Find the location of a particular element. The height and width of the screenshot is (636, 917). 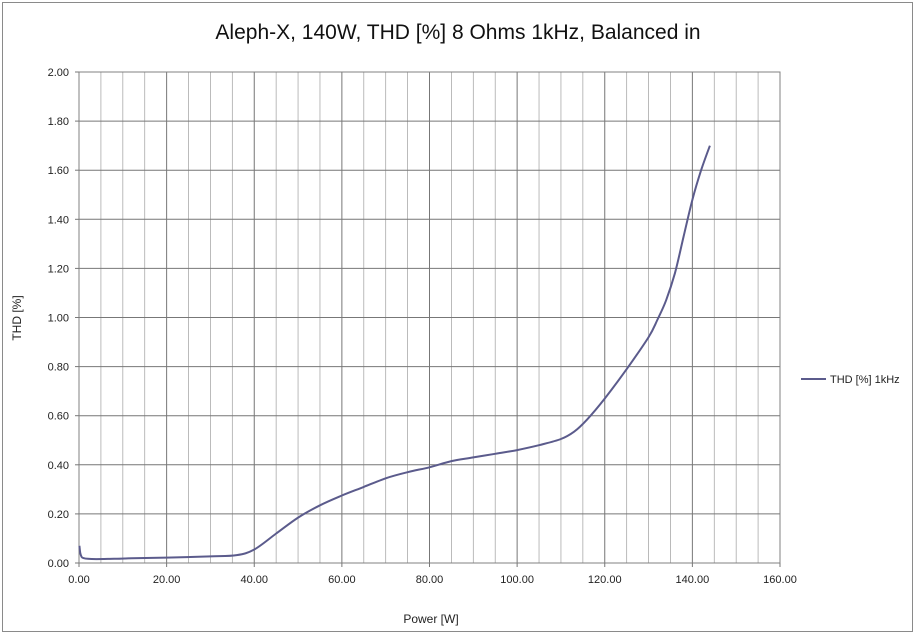

y-tick-label: 1.80 is located at coordinates (58, 122).